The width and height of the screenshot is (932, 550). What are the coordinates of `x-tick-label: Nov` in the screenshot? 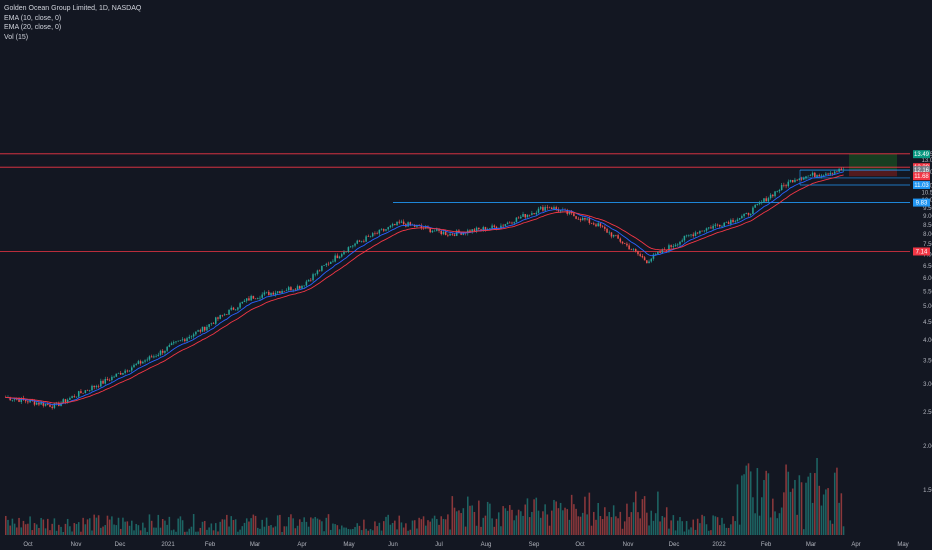 It's located at (628, 545).